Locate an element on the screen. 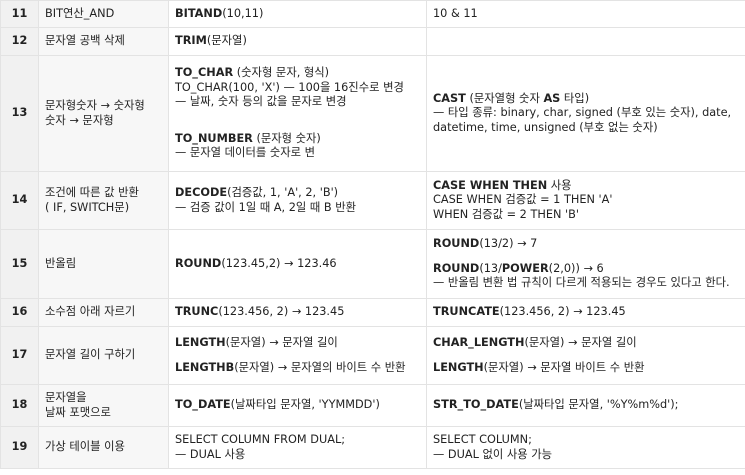  cell-line: CASE WHEN 검증값 = 1 THEN 'A' is located at coordinates (586, 200).